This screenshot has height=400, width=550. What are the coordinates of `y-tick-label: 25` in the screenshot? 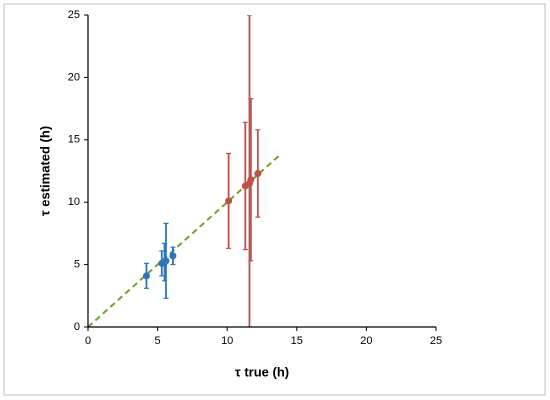 It's located at (74, 15).